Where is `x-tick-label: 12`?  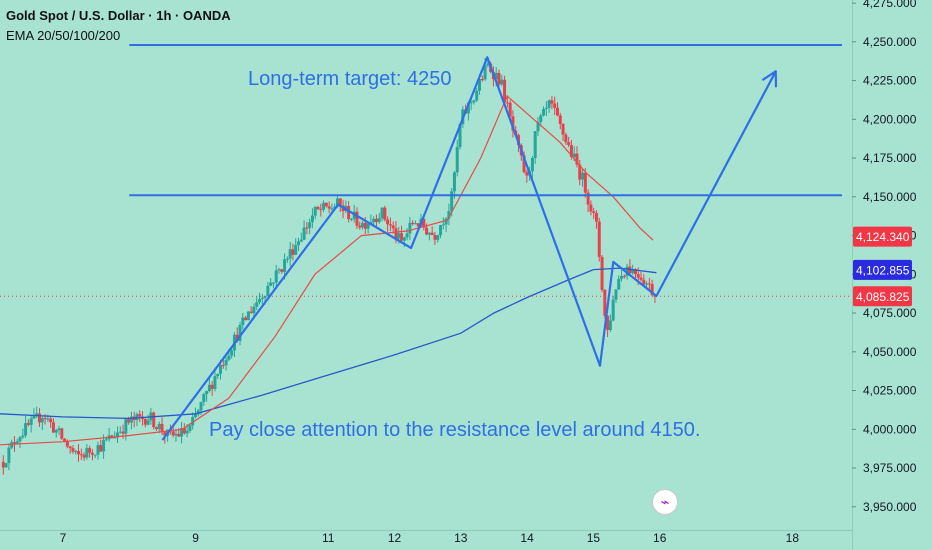 x-tick-label: 12 is located at coordinates (395, 538).